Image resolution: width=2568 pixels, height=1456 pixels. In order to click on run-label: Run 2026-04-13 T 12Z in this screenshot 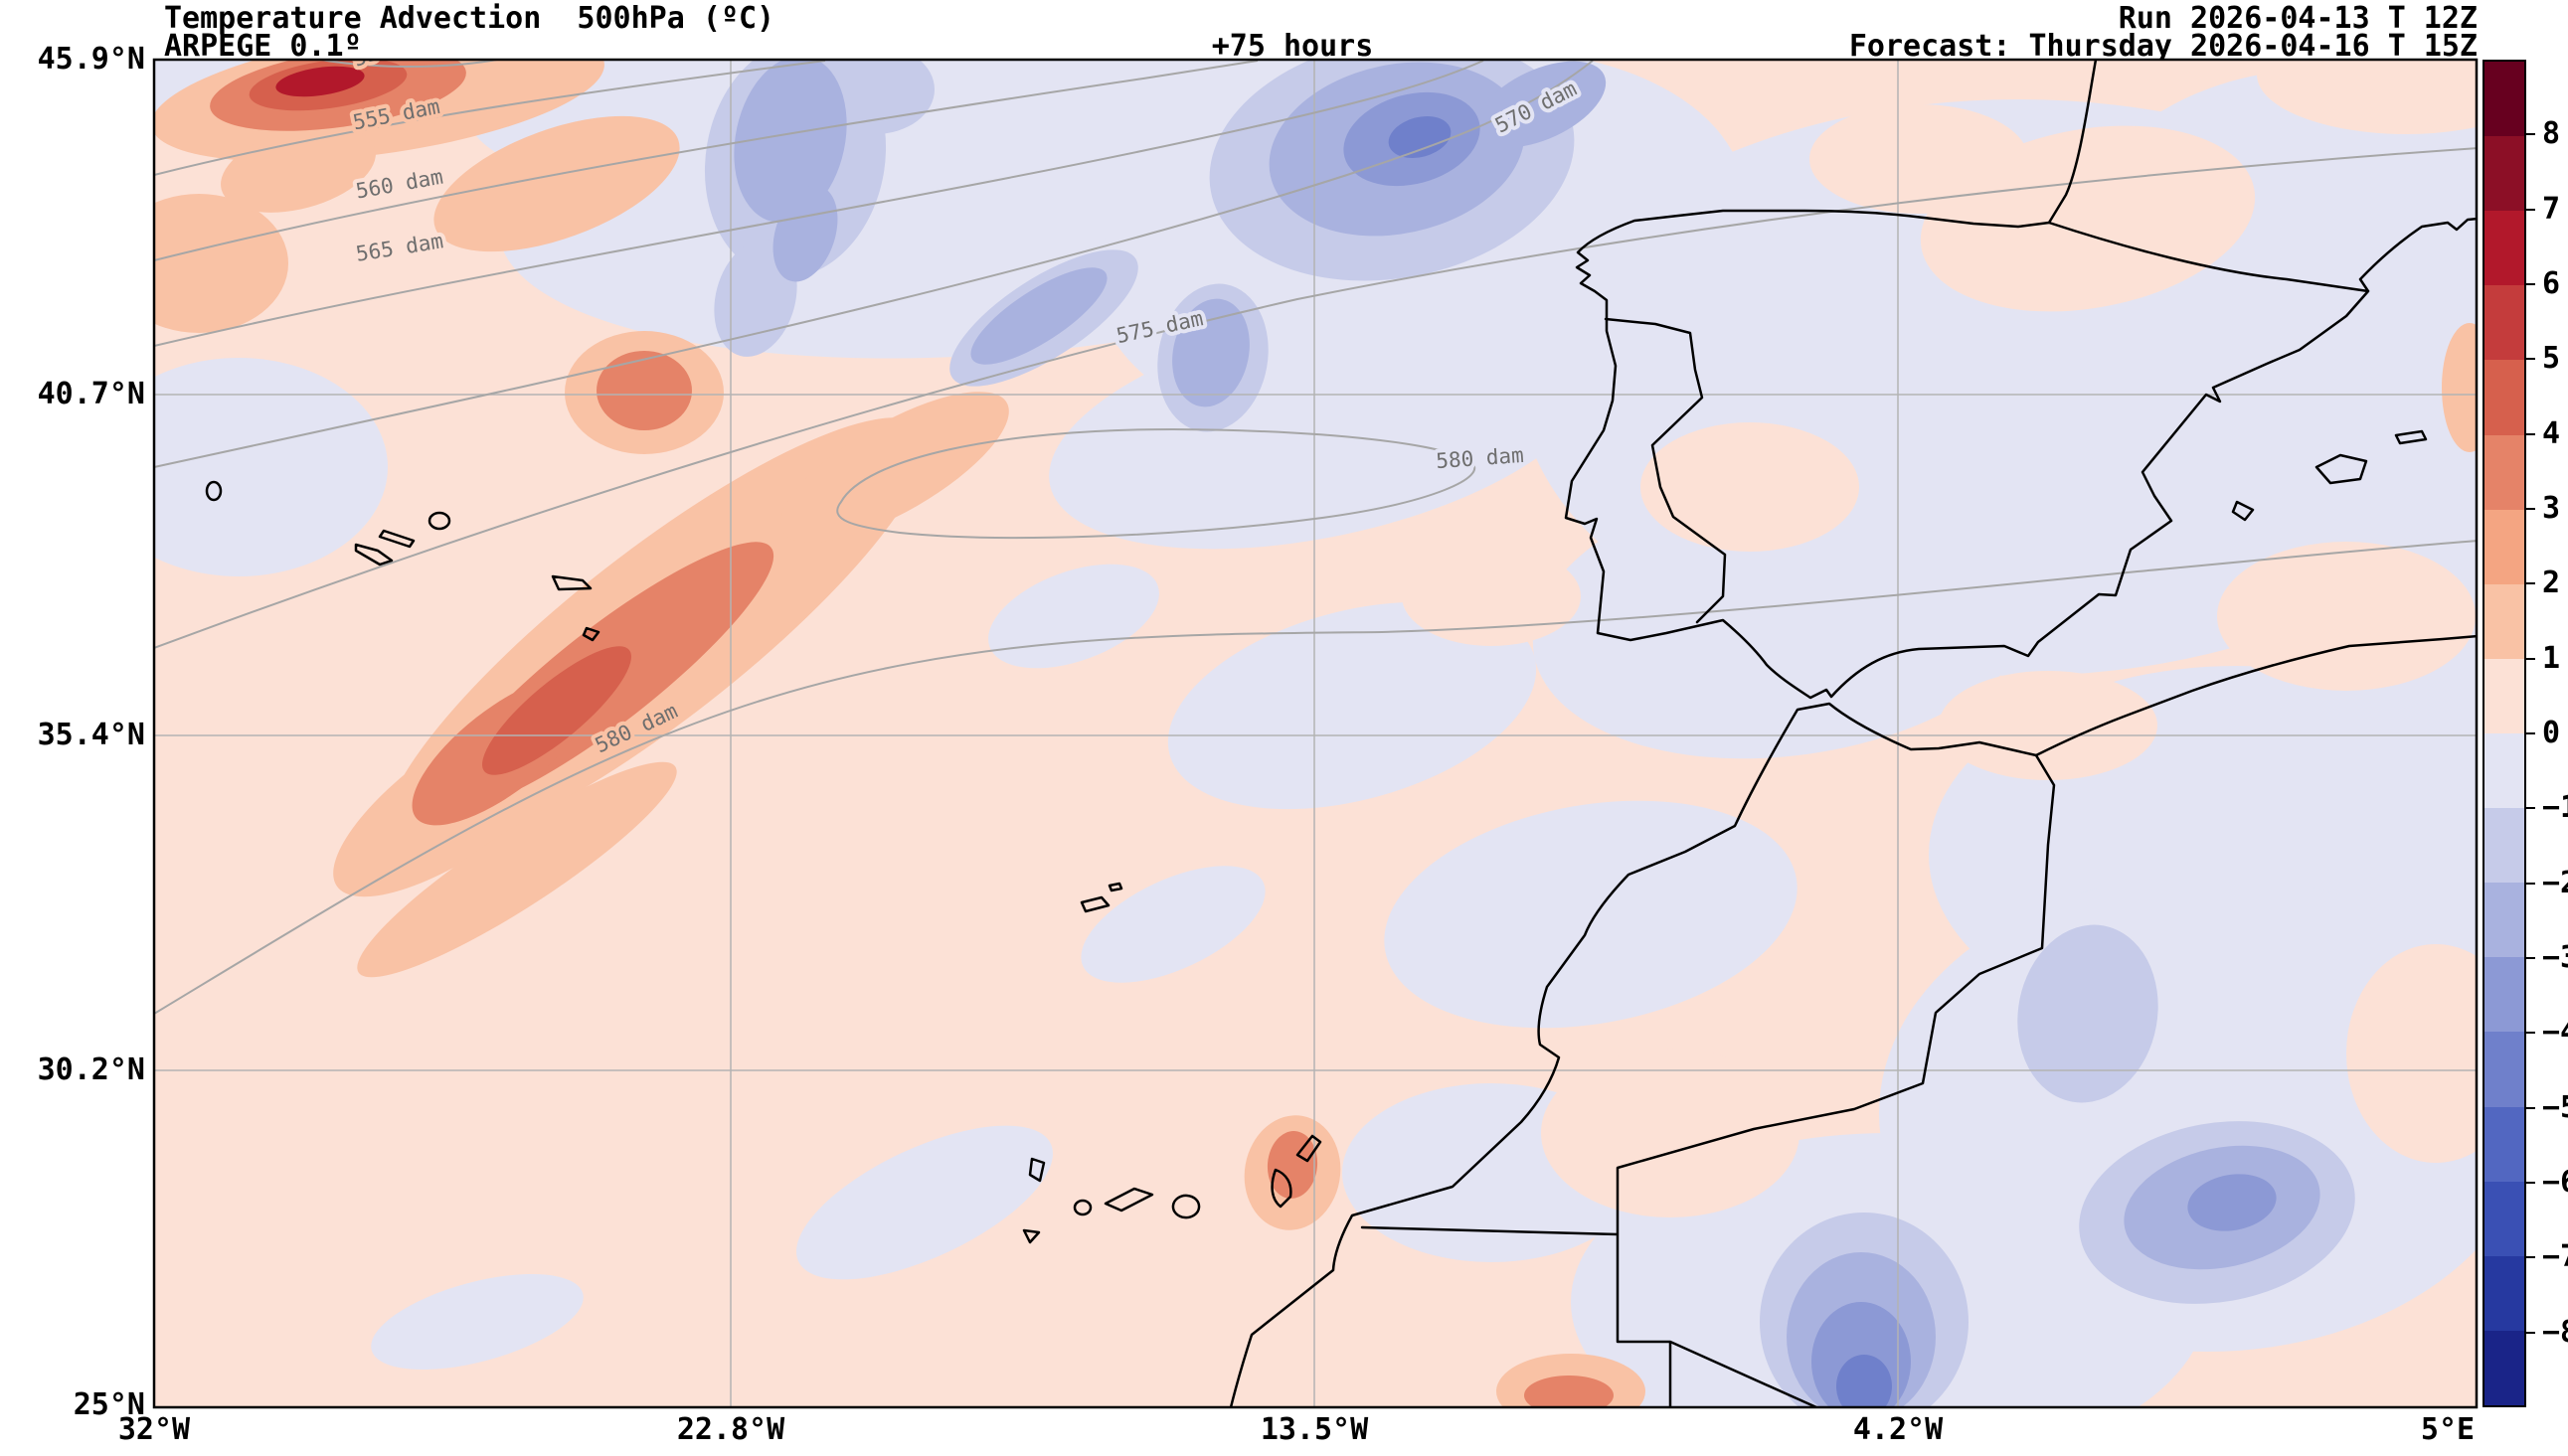, I will do `click(2298, 18)`.